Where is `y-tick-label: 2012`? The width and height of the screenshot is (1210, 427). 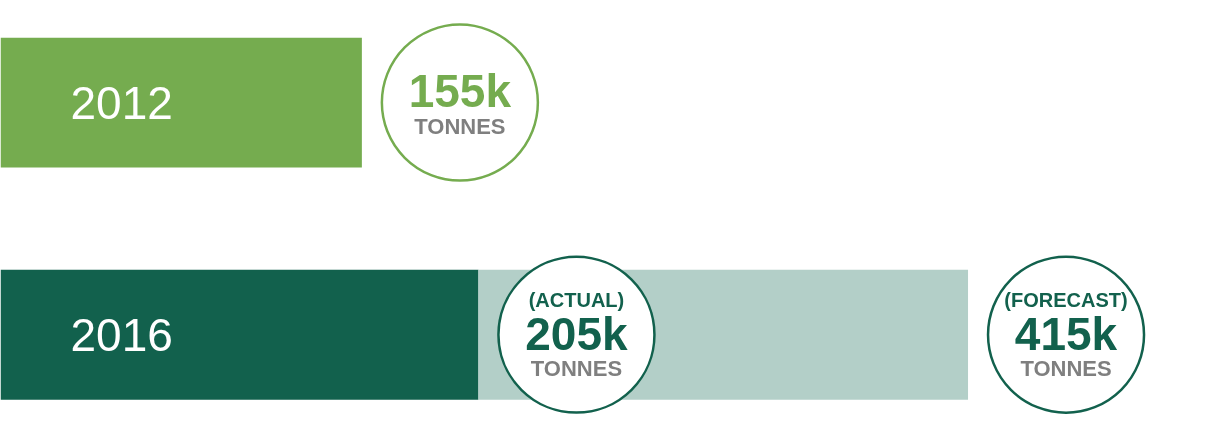
y-tick-label: 2012 is located at coordinates (121, 102).